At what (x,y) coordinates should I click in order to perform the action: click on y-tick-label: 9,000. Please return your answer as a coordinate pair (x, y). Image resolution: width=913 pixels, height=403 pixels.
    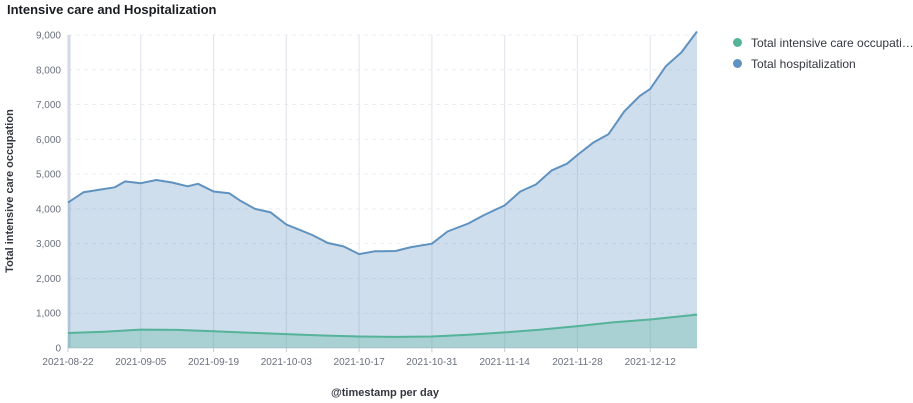
    Looking at the image, I should click on (48, 36).